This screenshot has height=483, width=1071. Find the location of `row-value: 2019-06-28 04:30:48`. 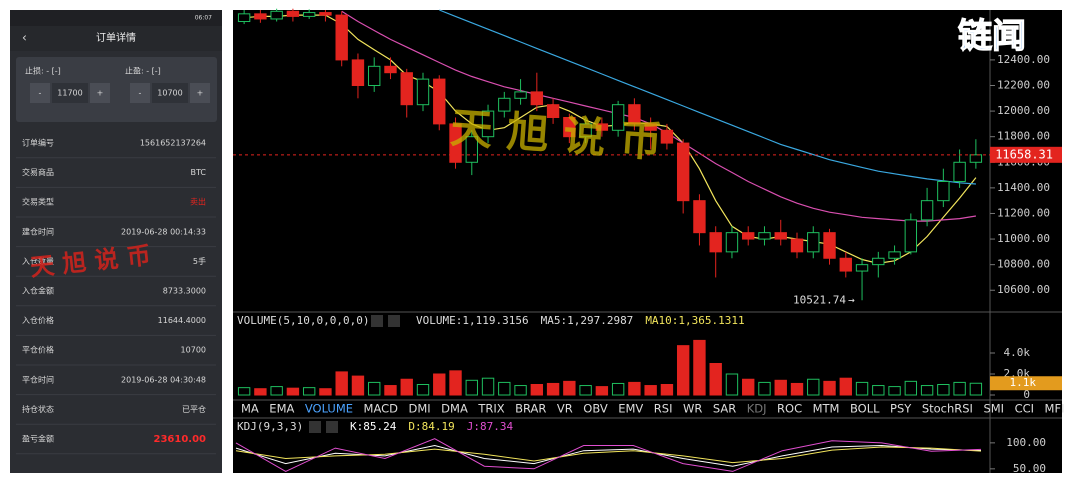

row-value: 2019-06-28 04:30:48 is located at coordinates (163, 379).